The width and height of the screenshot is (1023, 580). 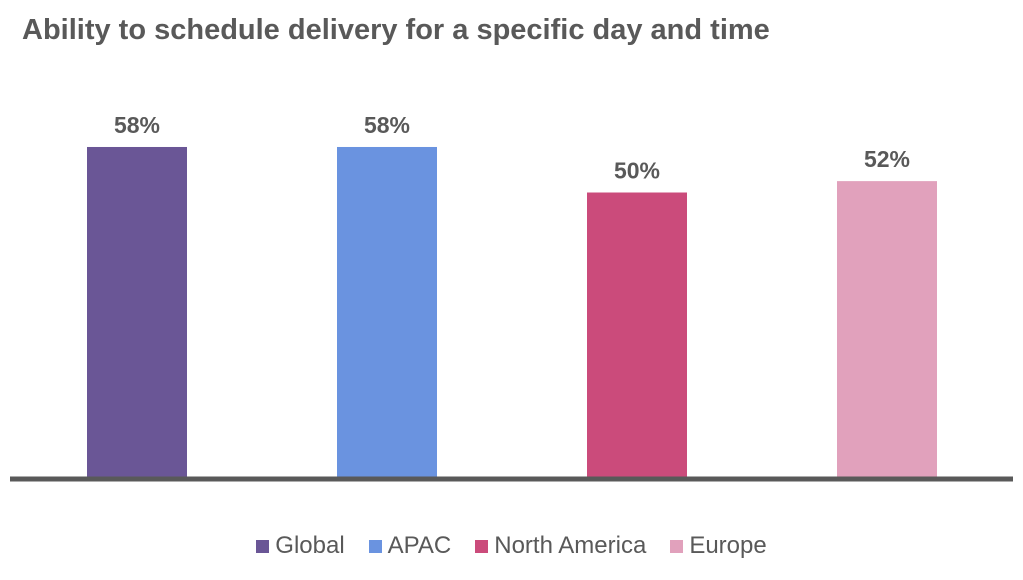 What do you see at coordinates (887, 329) in the screenshot?
I see `bar-europe` at bounding box center [887, 329].